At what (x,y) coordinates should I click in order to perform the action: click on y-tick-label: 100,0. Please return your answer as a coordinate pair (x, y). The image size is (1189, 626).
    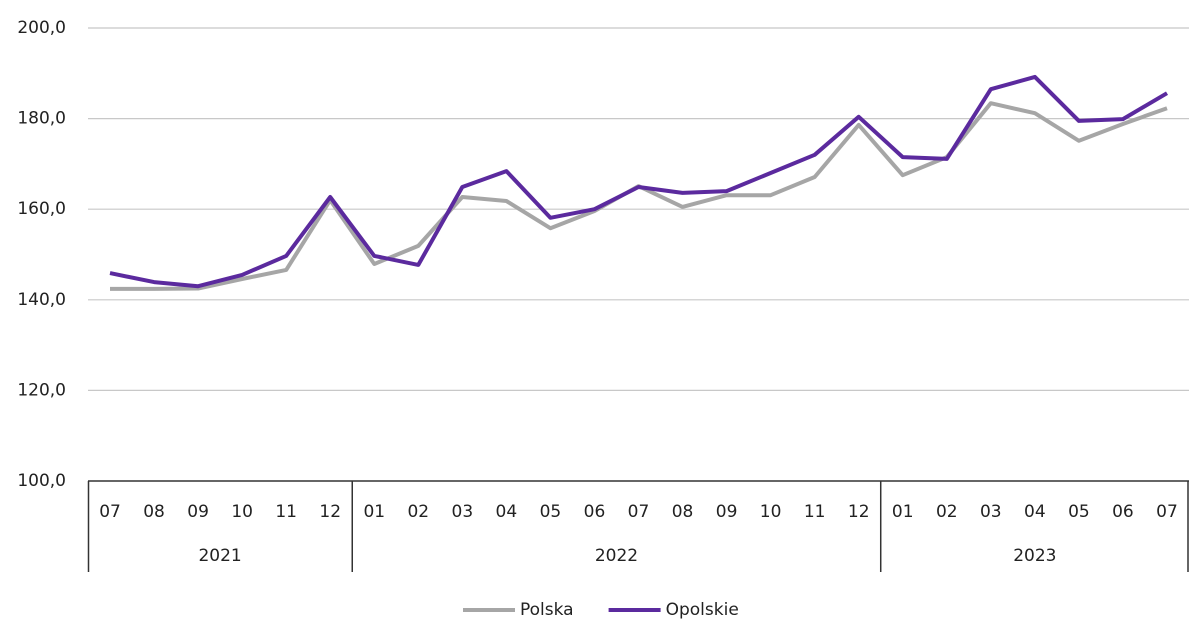
    Looking at the image, I should click on (41, 481).